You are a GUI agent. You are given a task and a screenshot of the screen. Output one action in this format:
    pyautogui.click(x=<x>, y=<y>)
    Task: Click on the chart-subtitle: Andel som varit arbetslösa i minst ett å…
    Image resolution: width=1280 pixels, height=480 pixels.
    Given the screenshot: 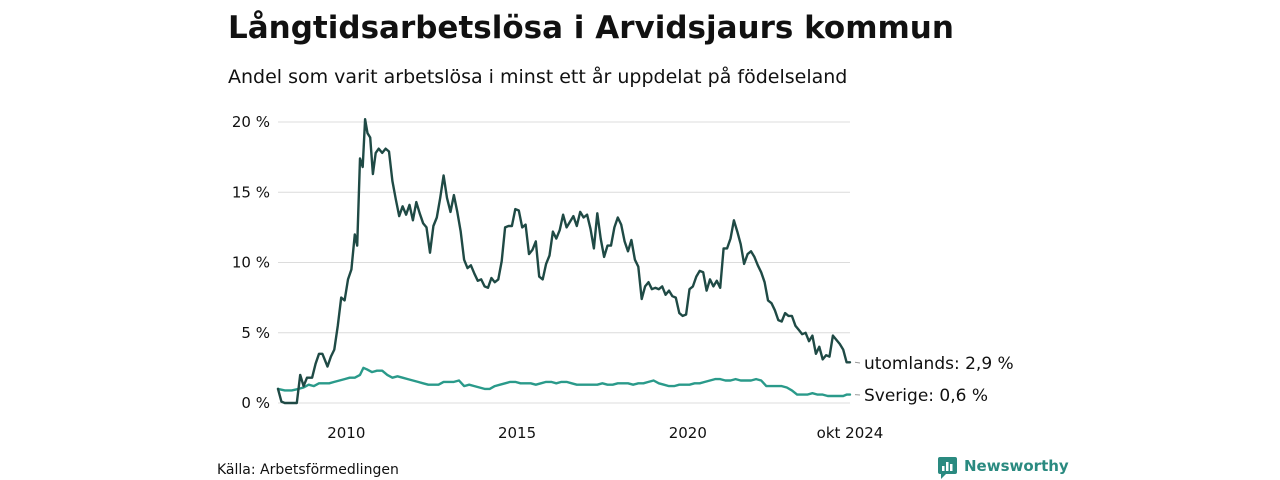 What is the action you would take?
    pyautogui.click(x=537, y=76)
    